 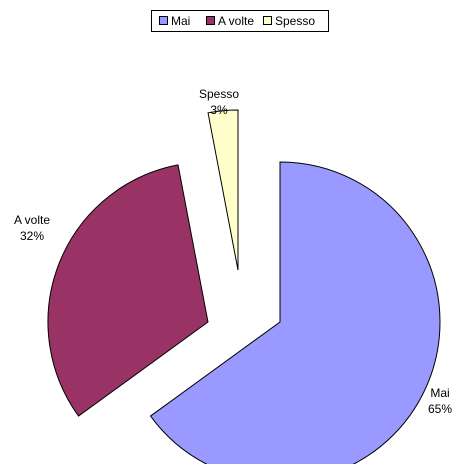 What do you see at coordinates (219, 94) in the screenshot?
I see `slice-category-label: Spesso` at bounding box center [219, 94].